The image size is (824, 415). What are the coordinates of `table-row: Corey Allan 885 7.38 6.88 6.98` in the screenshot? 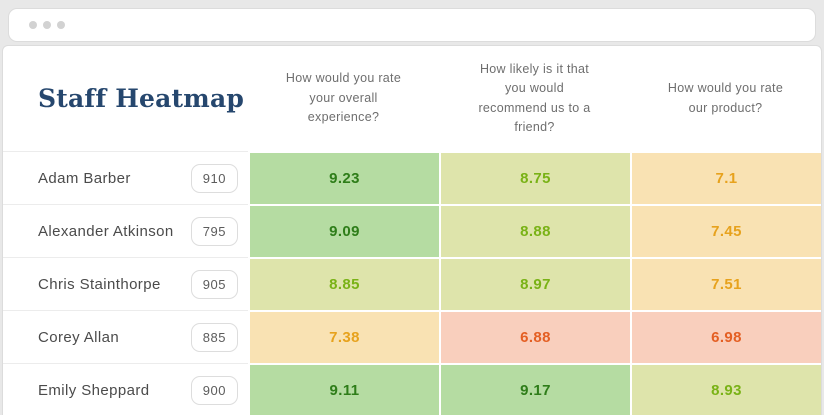 It's located at (412, 336).